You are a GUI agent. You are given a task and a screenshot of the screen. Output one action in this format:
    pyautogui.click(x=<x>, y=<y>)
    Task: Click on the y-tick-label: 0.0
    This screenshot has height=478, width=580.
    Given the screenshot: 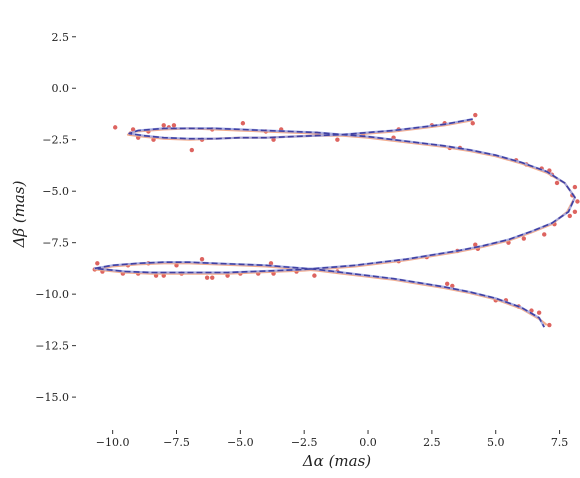 What is the action you would take?
    pyautogui.click(x=61, y=88)
    